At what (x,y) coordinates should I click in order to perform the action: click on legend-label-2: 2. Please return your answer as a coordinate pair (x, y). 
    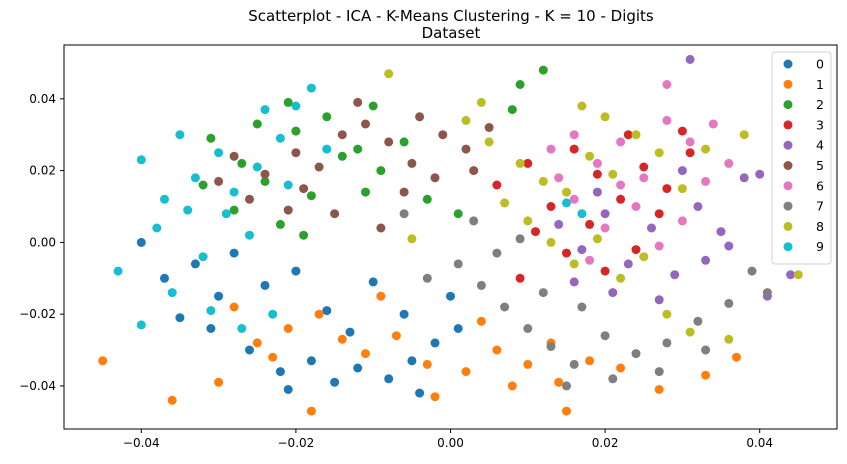
    Looking at the image, I should click on (820, 104).